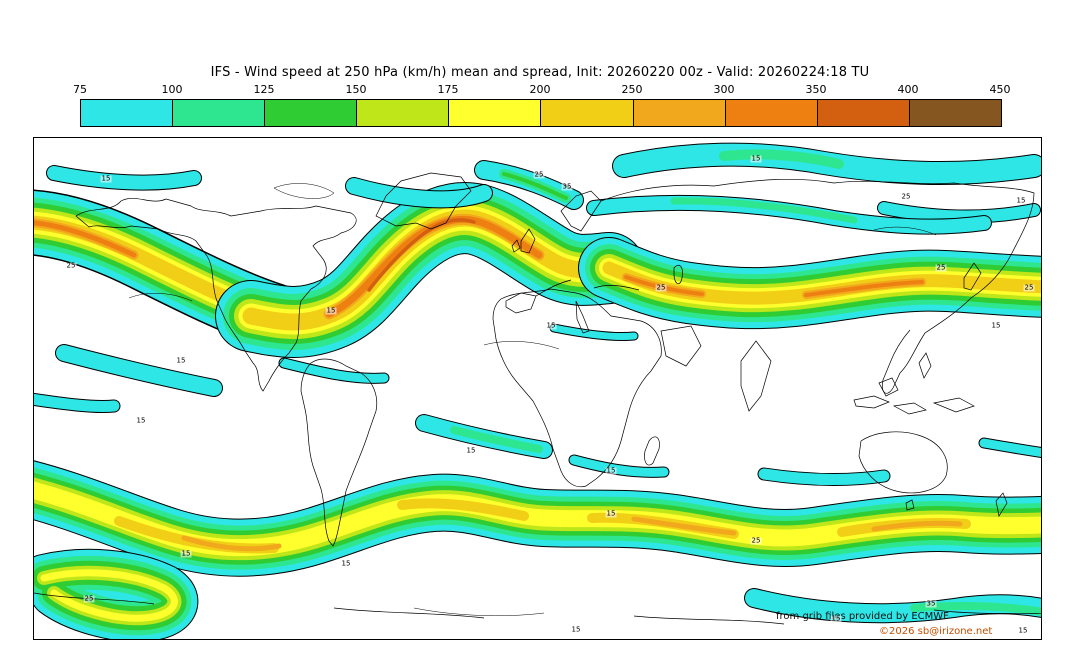  I want to click on coast-indonesia, so click(914, 383).